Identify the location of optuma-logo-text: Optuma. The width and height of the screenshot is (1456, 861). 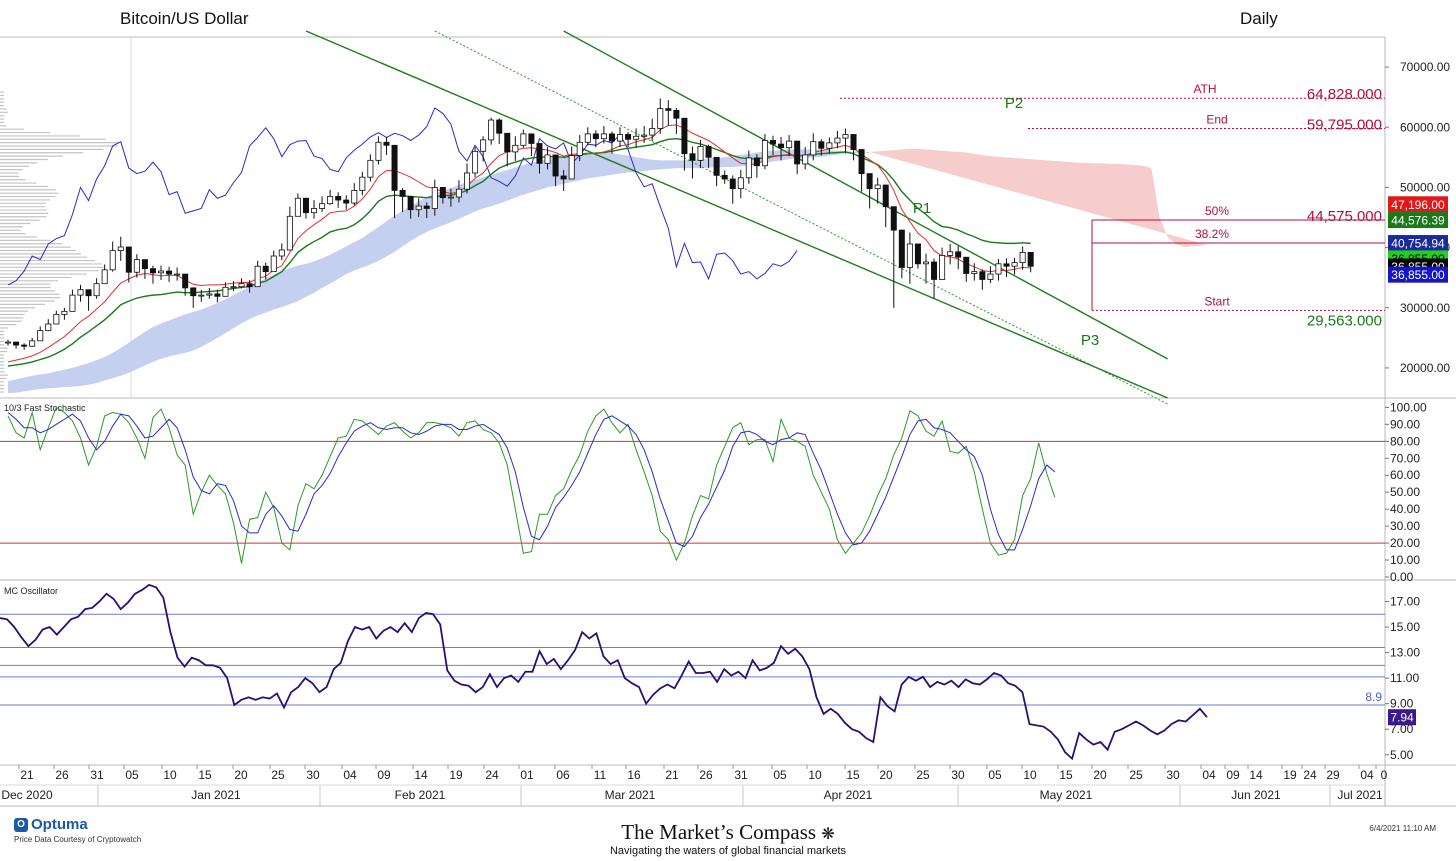
(59, 824).